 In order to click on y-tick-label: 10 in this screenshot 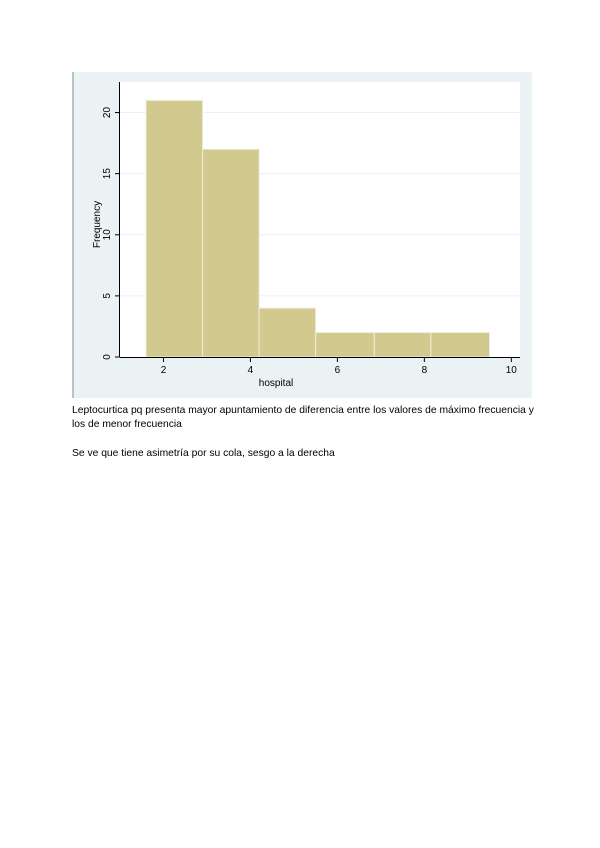, I will do `click(107, 235)`.